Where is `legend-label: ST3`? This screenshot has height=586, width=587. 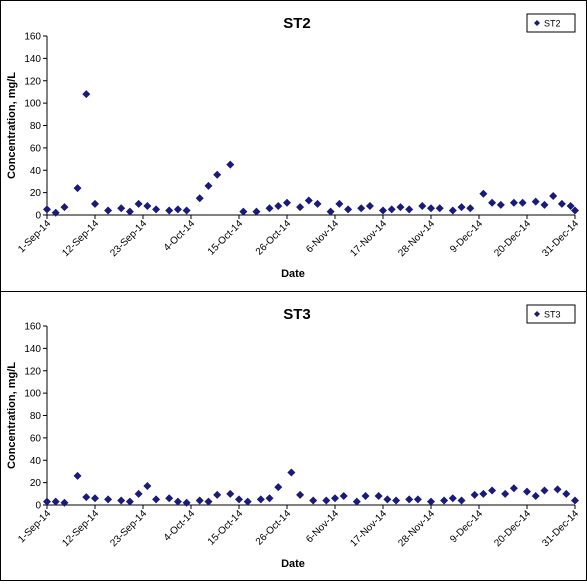 legend-label: ST3 is located at coordinates (552, 315).